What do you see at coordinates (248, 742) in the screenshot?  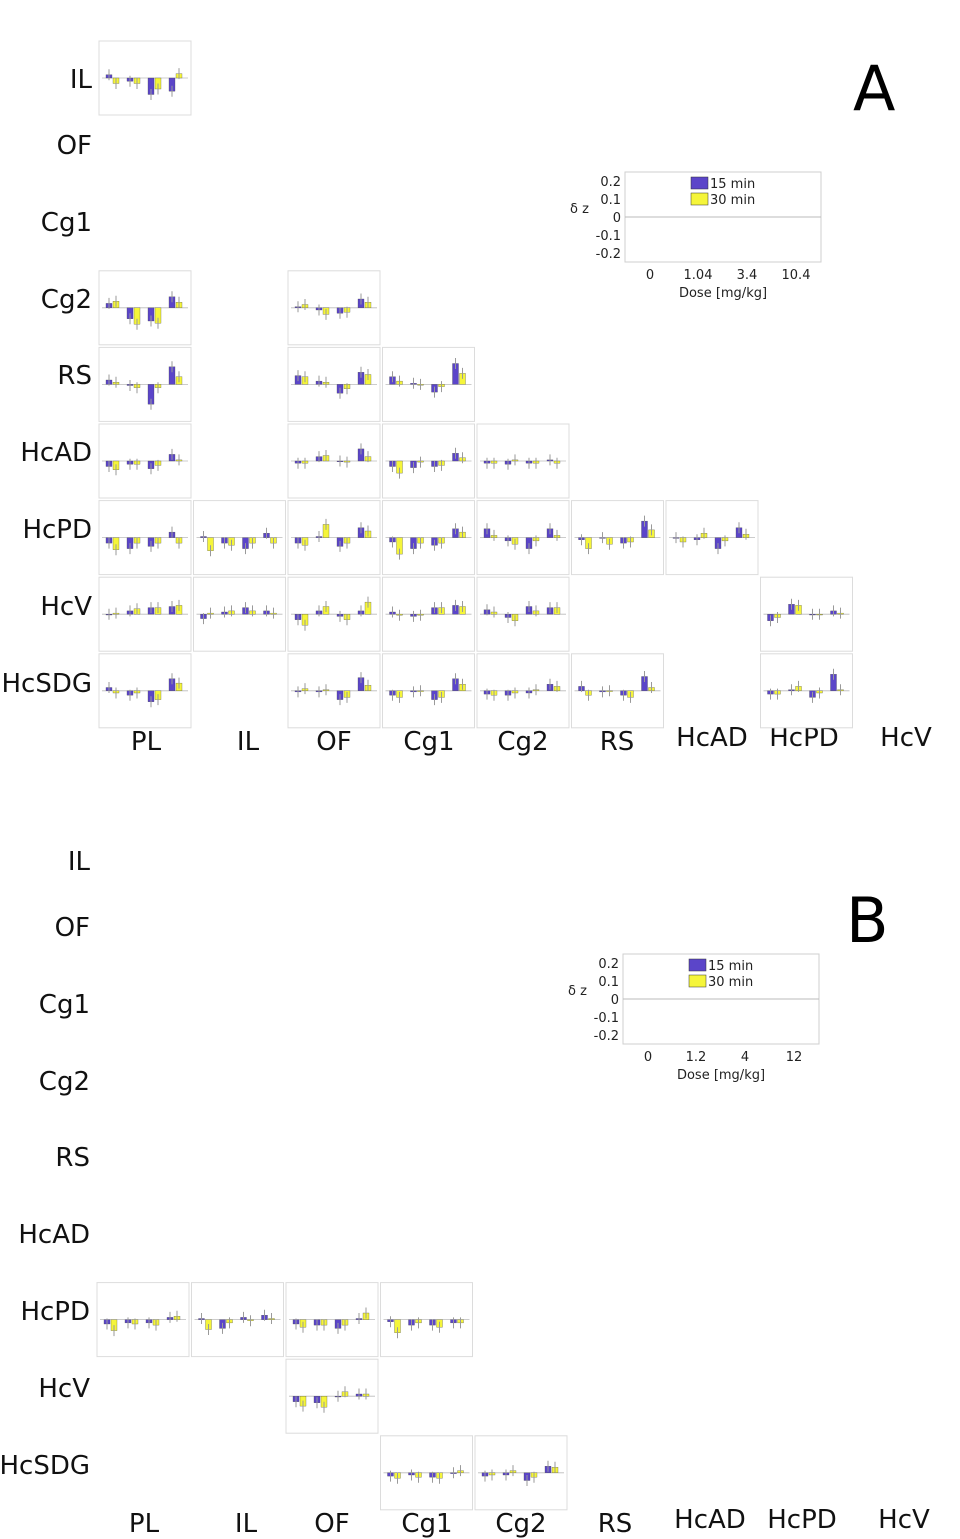 I see `panel-a-col-label: IL` at bounding box center [248, 742].